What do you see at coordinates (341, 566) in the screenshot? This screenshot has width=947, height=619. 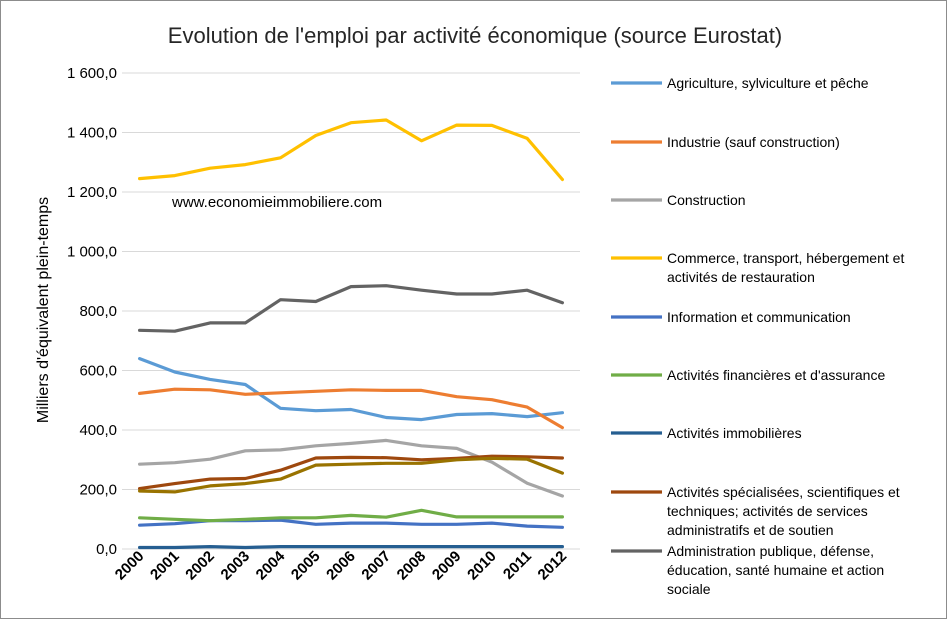 I see `x-tick-label: 2006` at bounding box center [341, 566].